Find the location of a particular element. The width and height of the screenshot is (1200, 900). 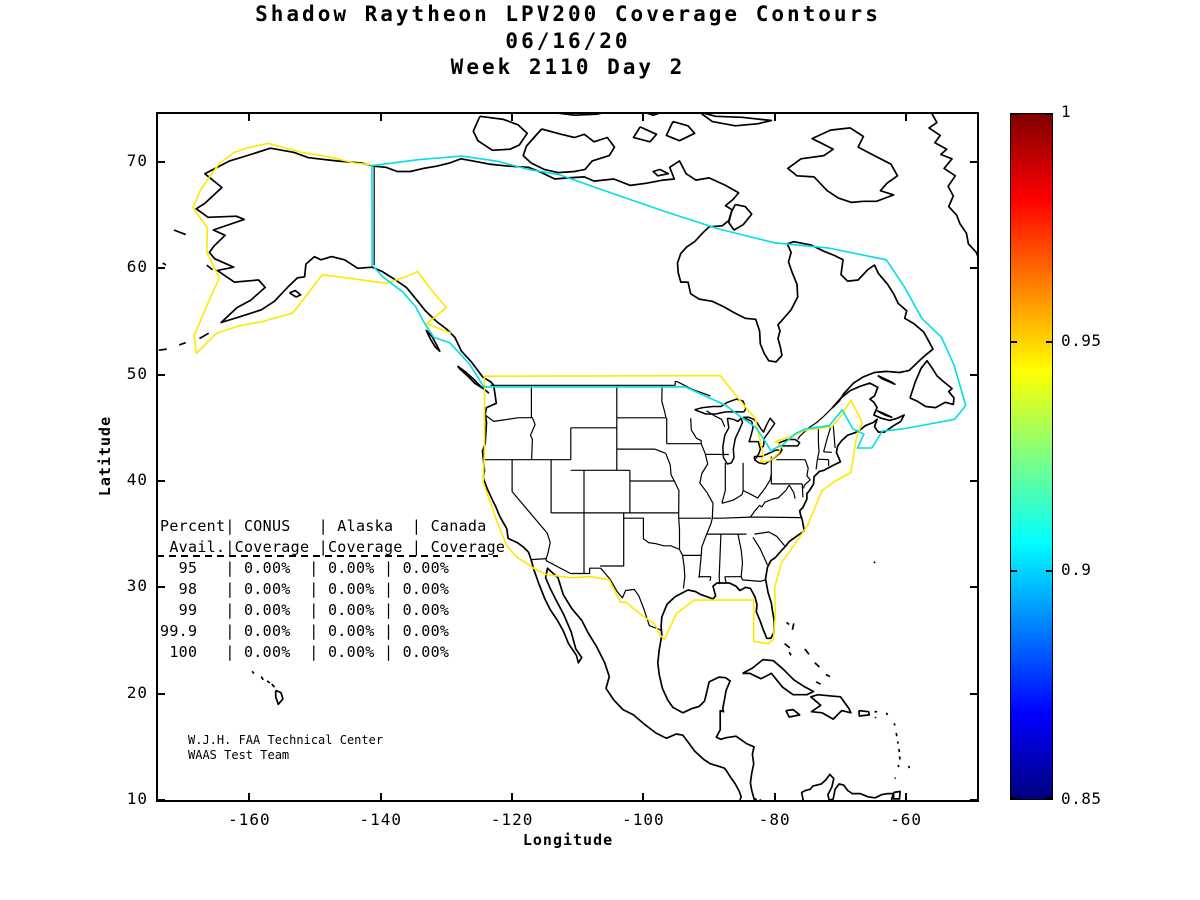

x-tick-label: -100 is located at coordinates (643, 819).